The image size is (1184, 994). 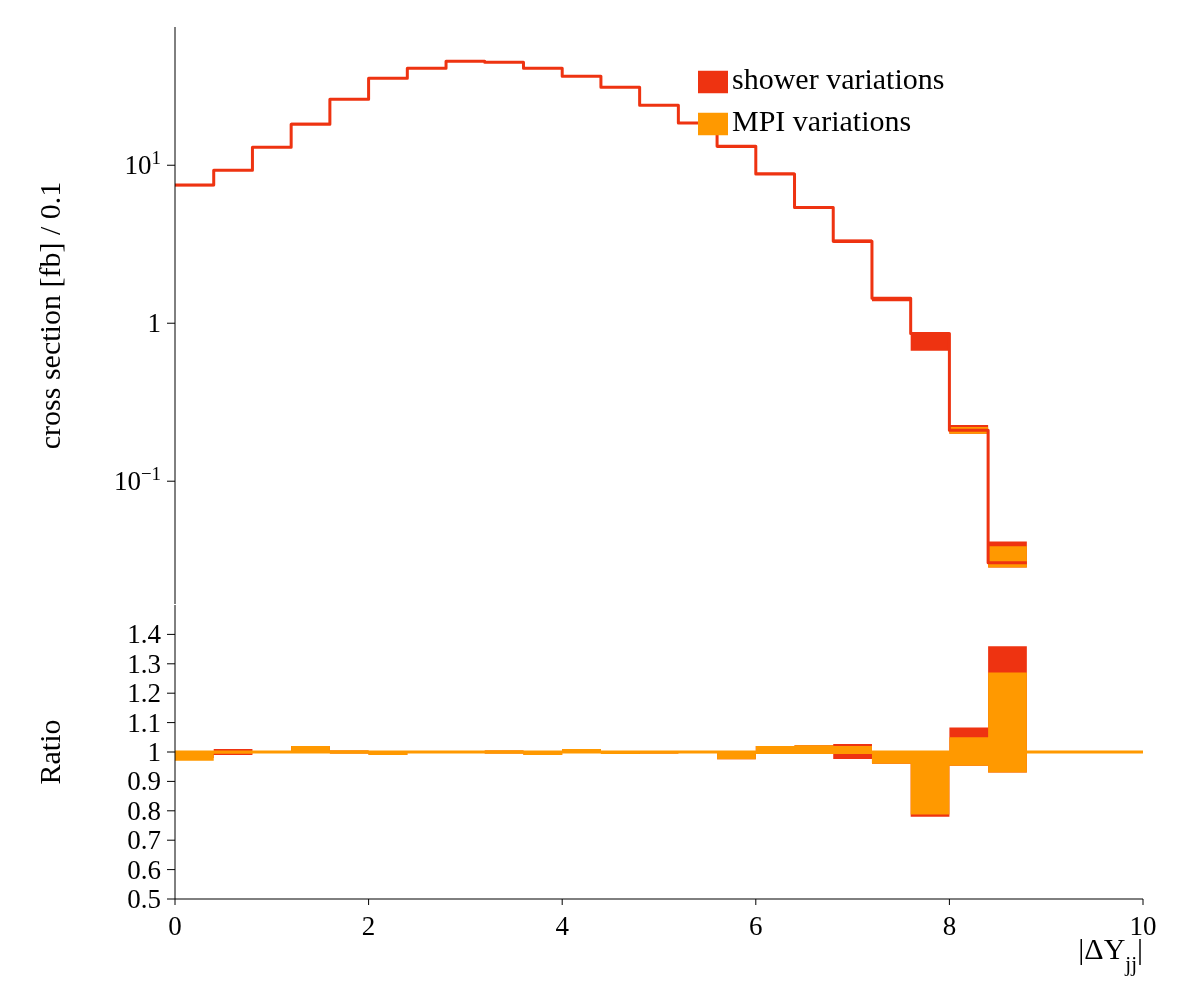 I want to click on y-axis-title: cross section [fb] / 0.1, so click(x=49, y=315).